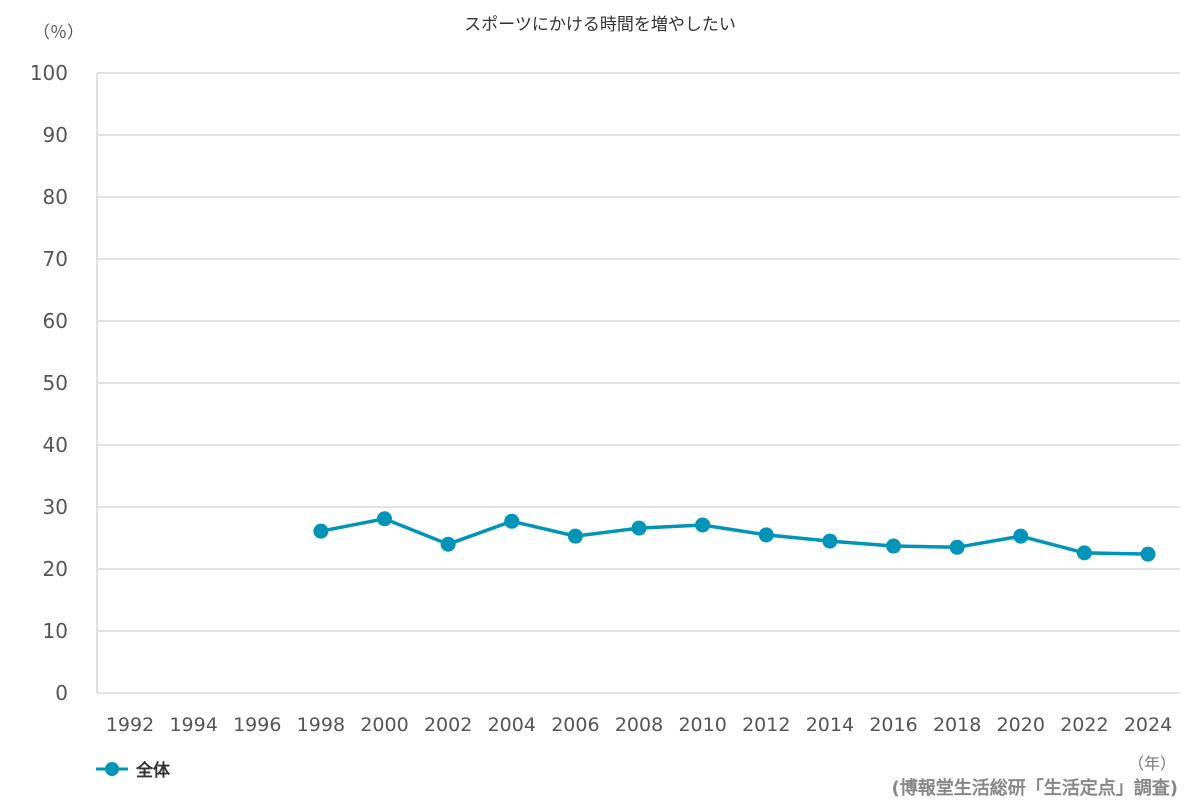 This screenshot has width=1200, height=800. Describe the element at coordinates (702, 725) in the screenshot. I see `x-tick-label: 2010` at that location.